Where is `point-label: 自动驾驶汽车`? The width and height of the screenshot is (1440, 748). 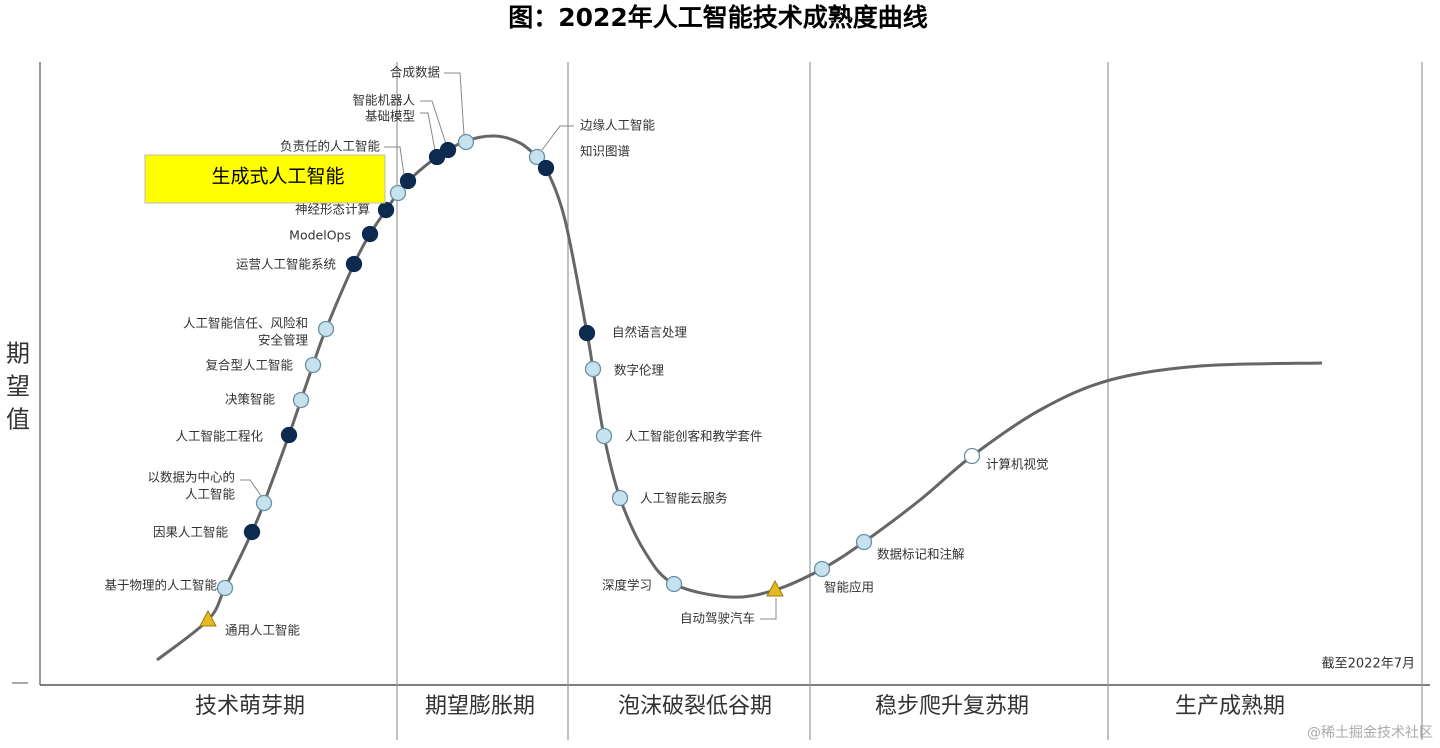
point-label: 自动驾驶汽车 is located at coordinates (717, 618).